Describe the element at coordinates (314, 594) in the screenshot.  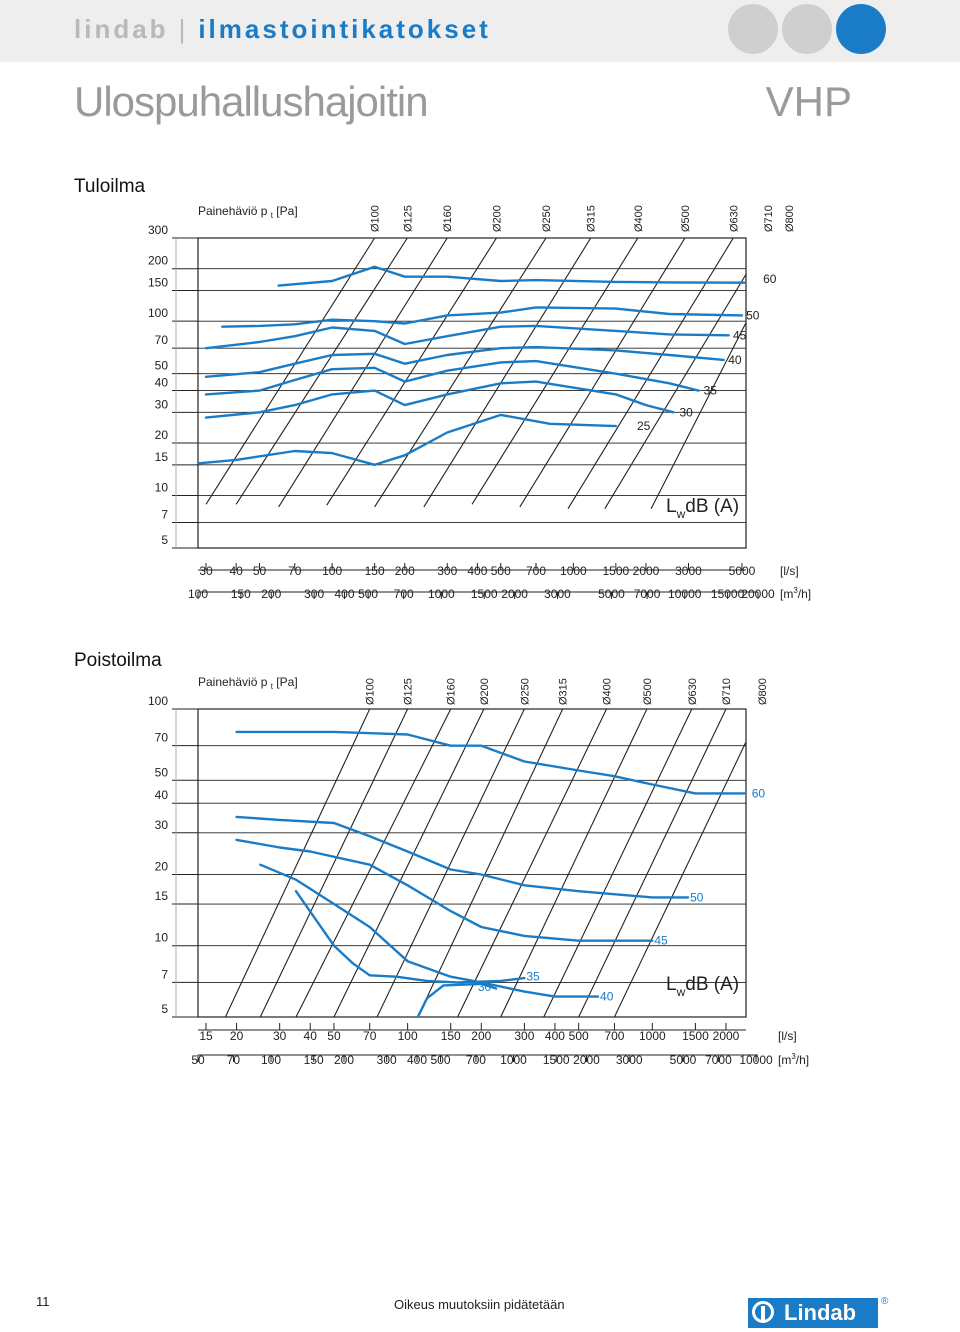
I see `m3h-tick-label: 300` at that location.